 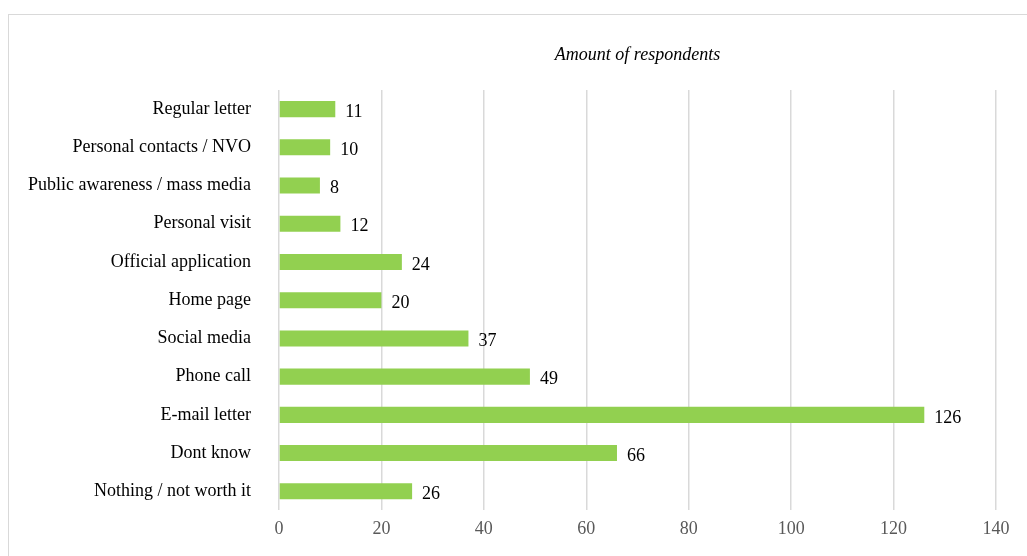 I want to click on data-label: 12, so click(x=359, y=225).